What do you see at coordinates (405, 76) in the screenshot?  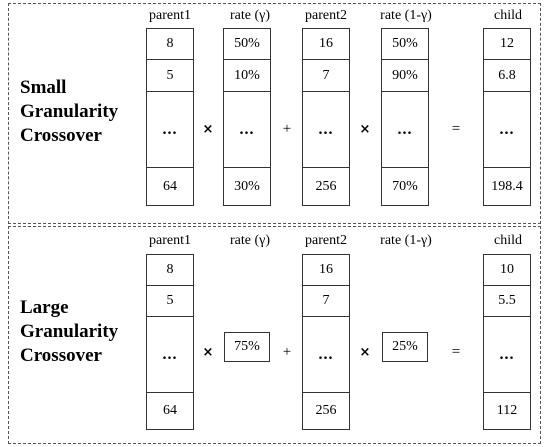 I see `rate-one-minus-gamma-cell: 90%` at bounding box center [405, 76].